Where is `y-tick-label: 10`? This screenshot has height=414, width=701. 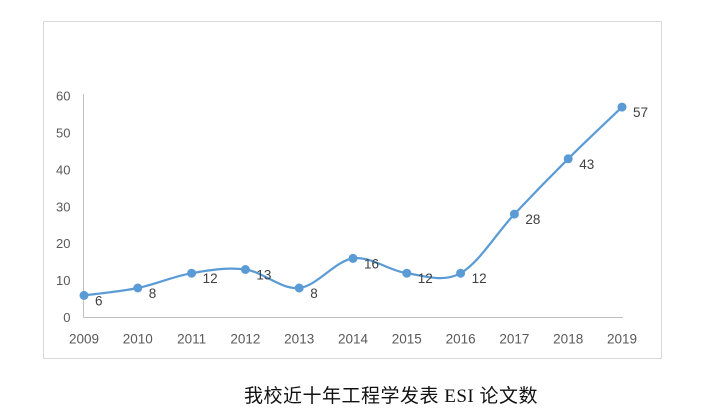
y-tick-label: 10 is located at coordinates (63, 280).